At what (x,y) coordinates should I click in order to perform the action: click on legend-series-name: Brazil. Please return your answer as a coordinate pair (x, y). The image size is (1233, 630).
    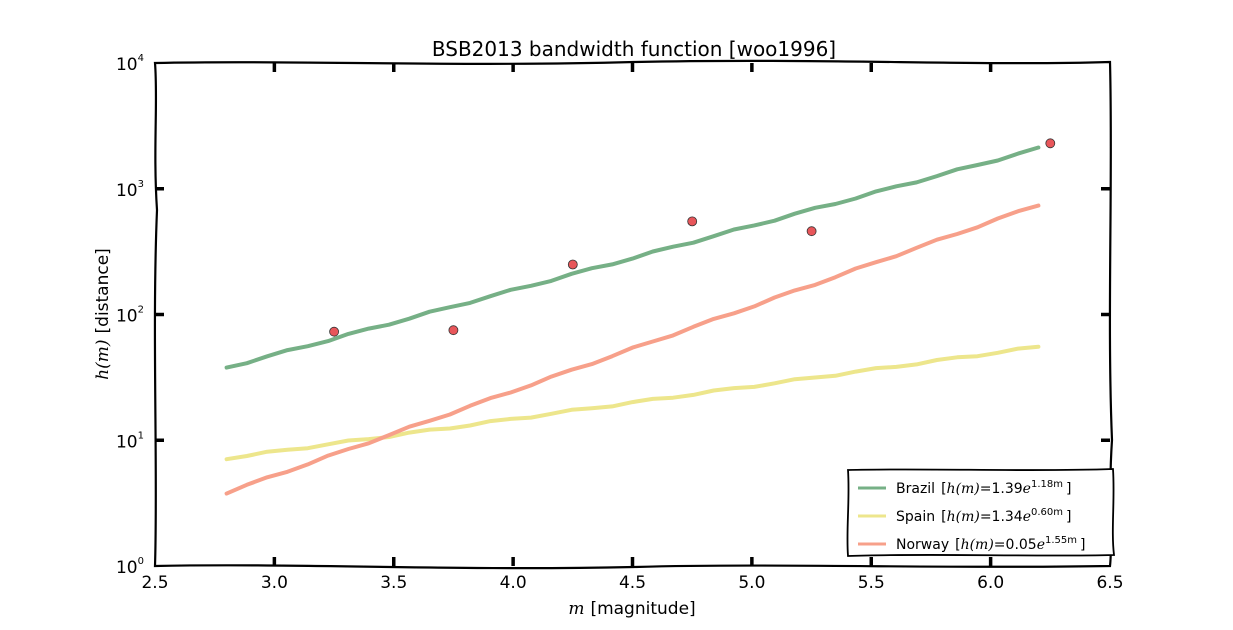
    Looking at the image, I should click on (915, 489).